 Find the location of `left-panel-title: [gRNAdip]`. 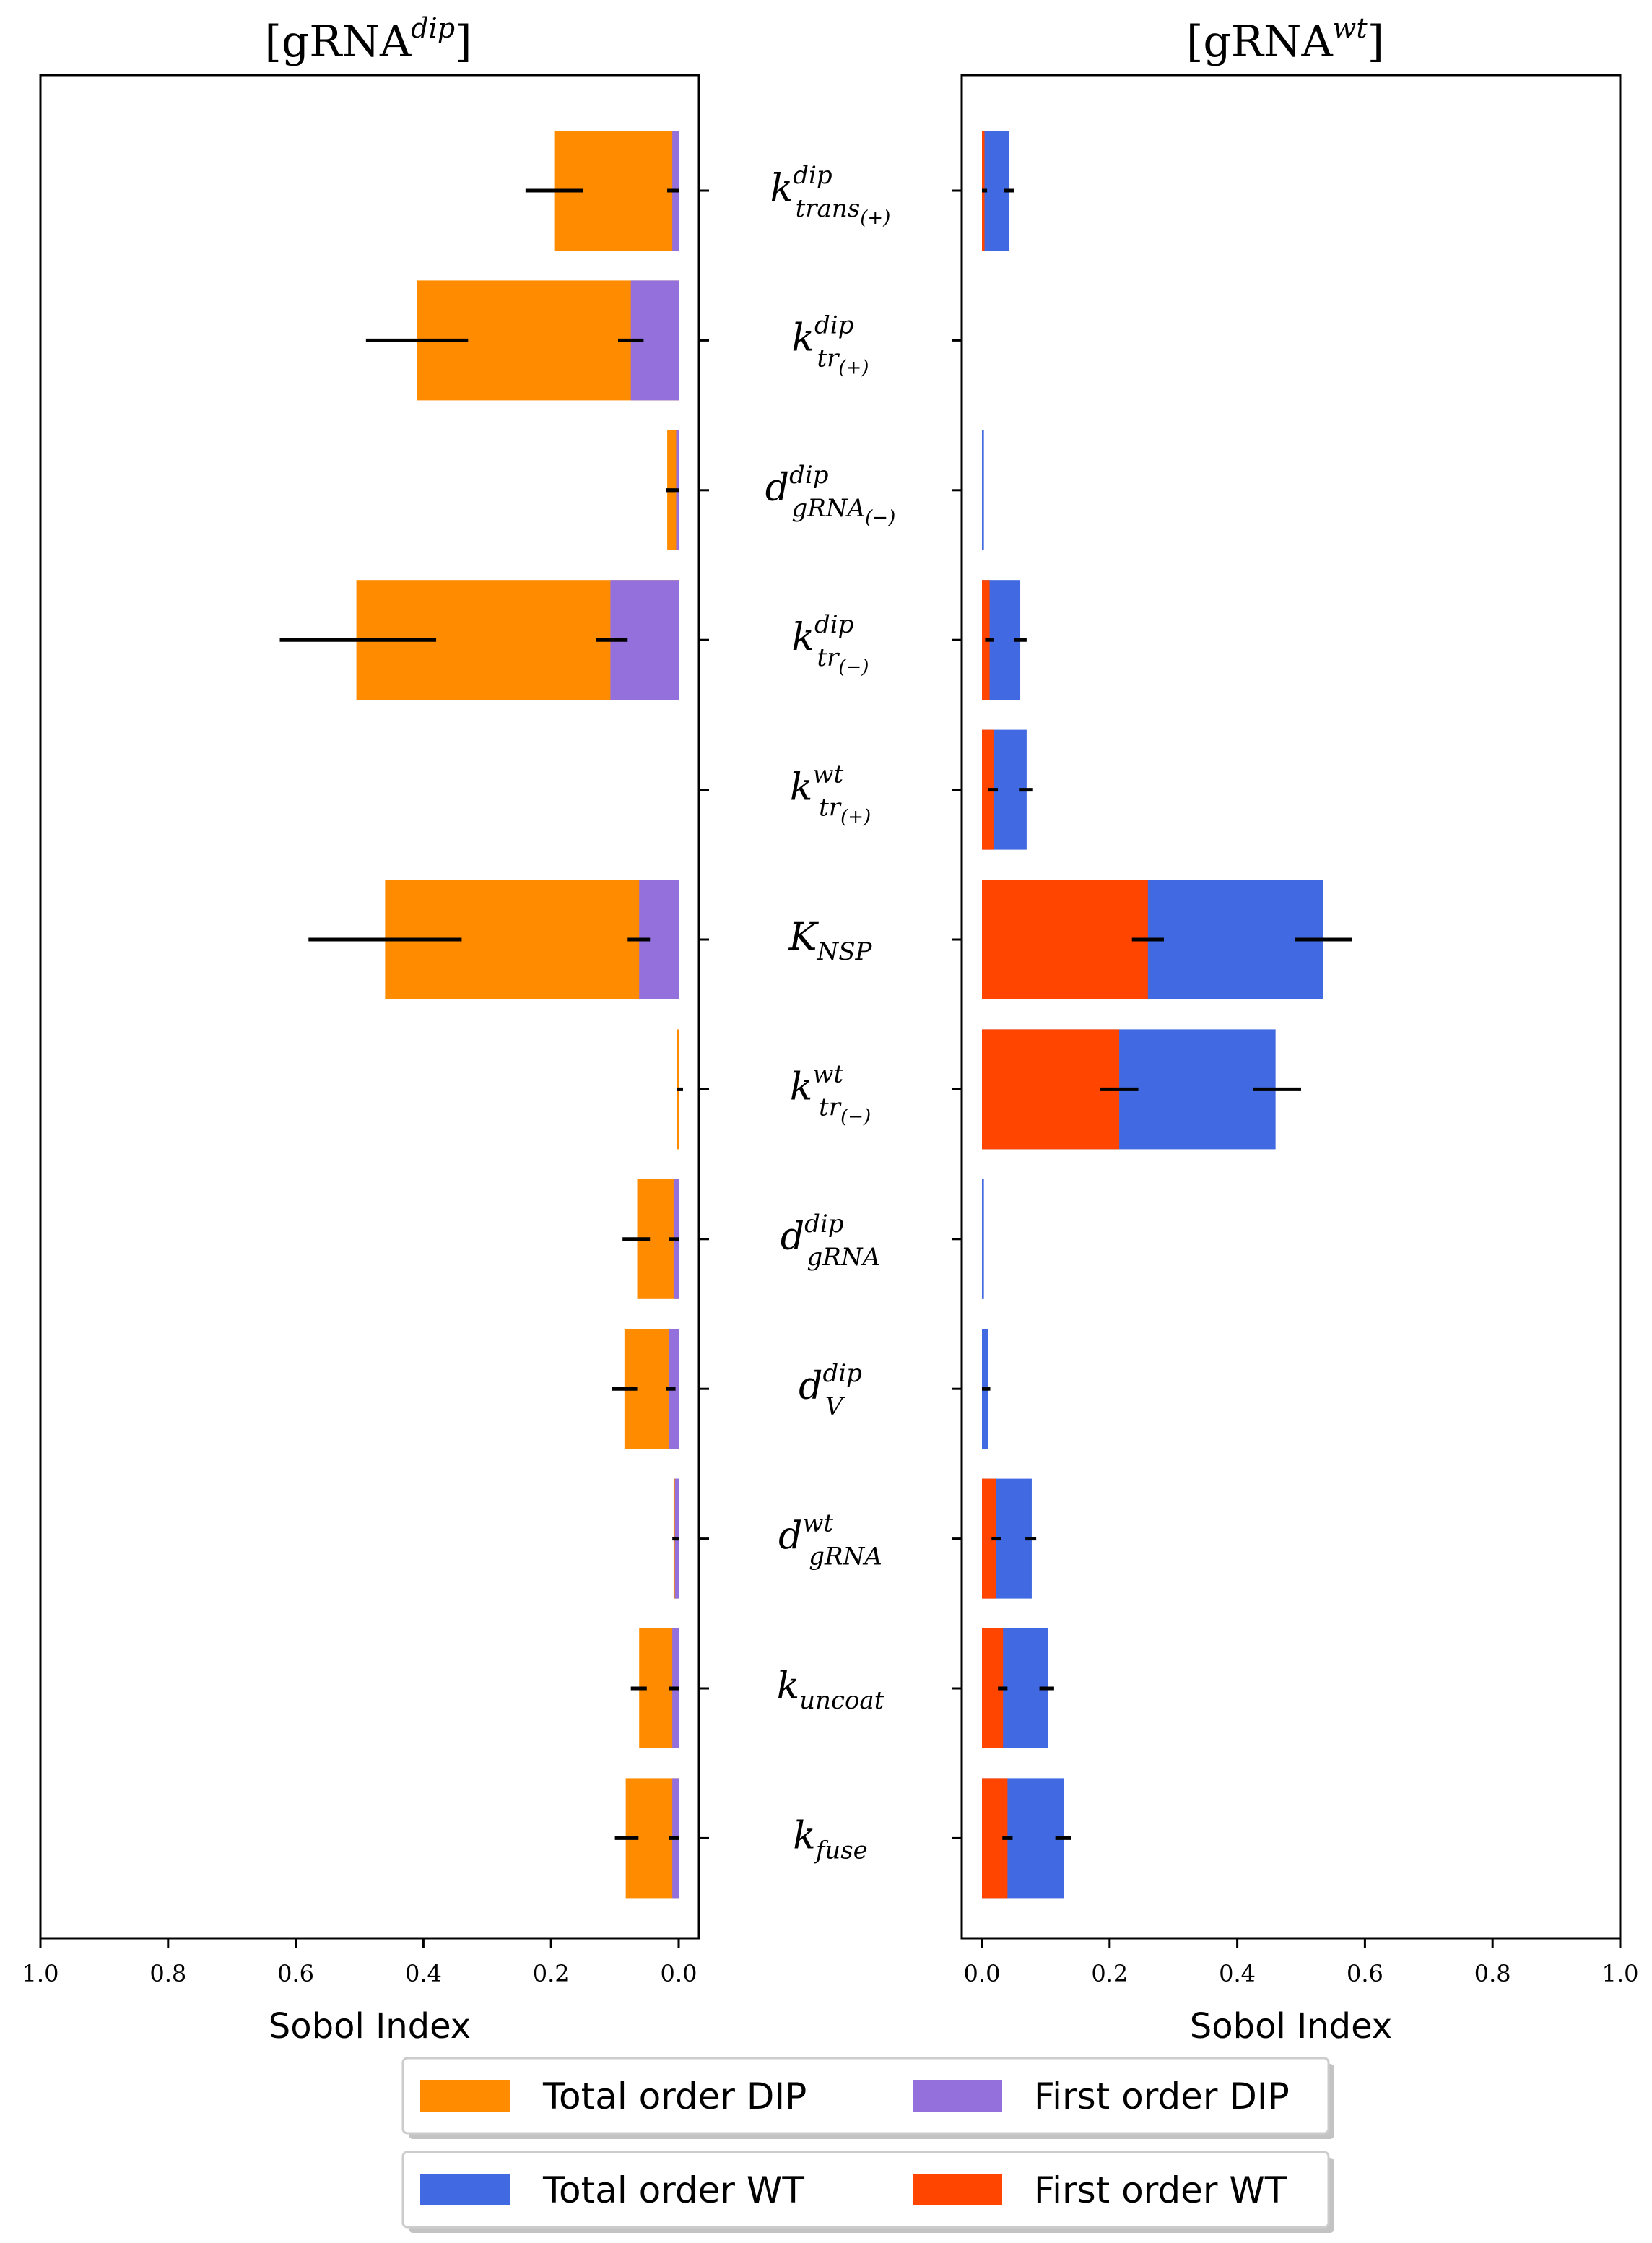

left-panel-title: [gRNAdip] is located at coordinates (367, 39).